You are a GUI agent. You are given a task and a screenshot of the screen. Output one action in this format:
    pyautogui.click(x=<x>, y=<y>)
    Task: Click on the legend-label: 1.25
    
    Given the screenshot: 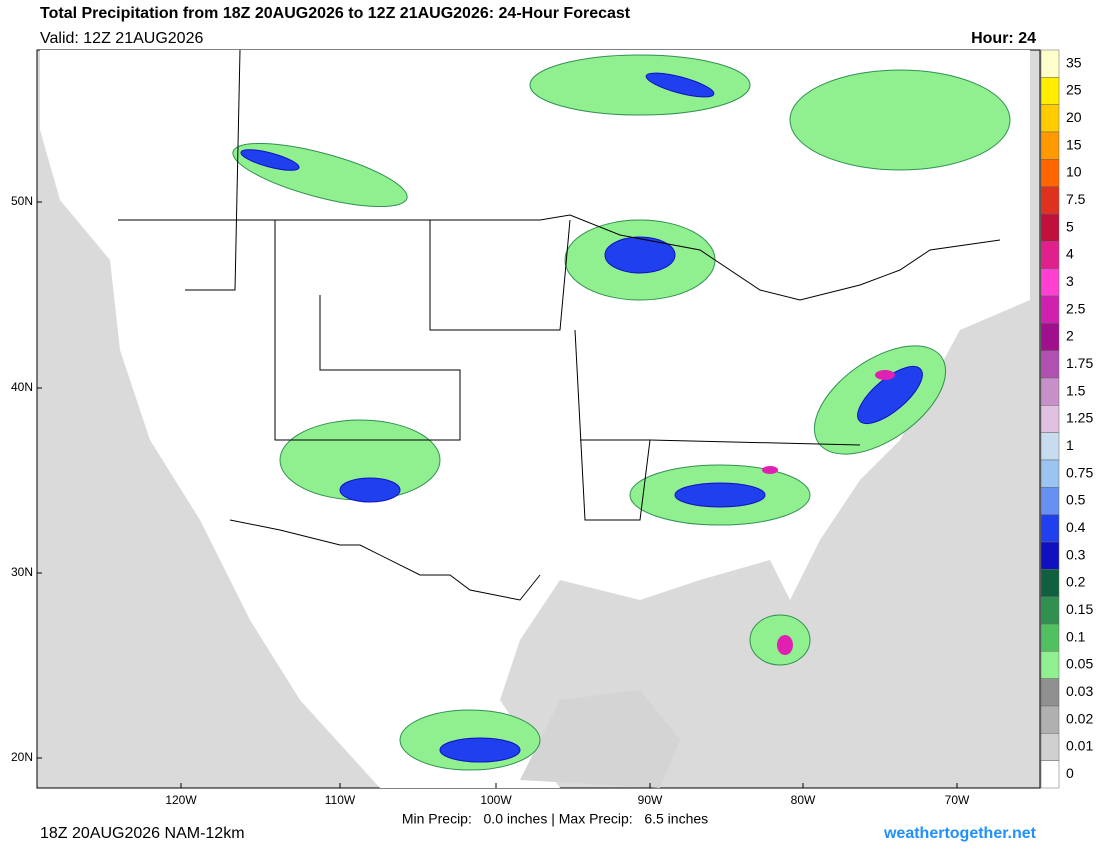 What is the action you would take?
    pyautogui.click(x=1079, y=418)
    